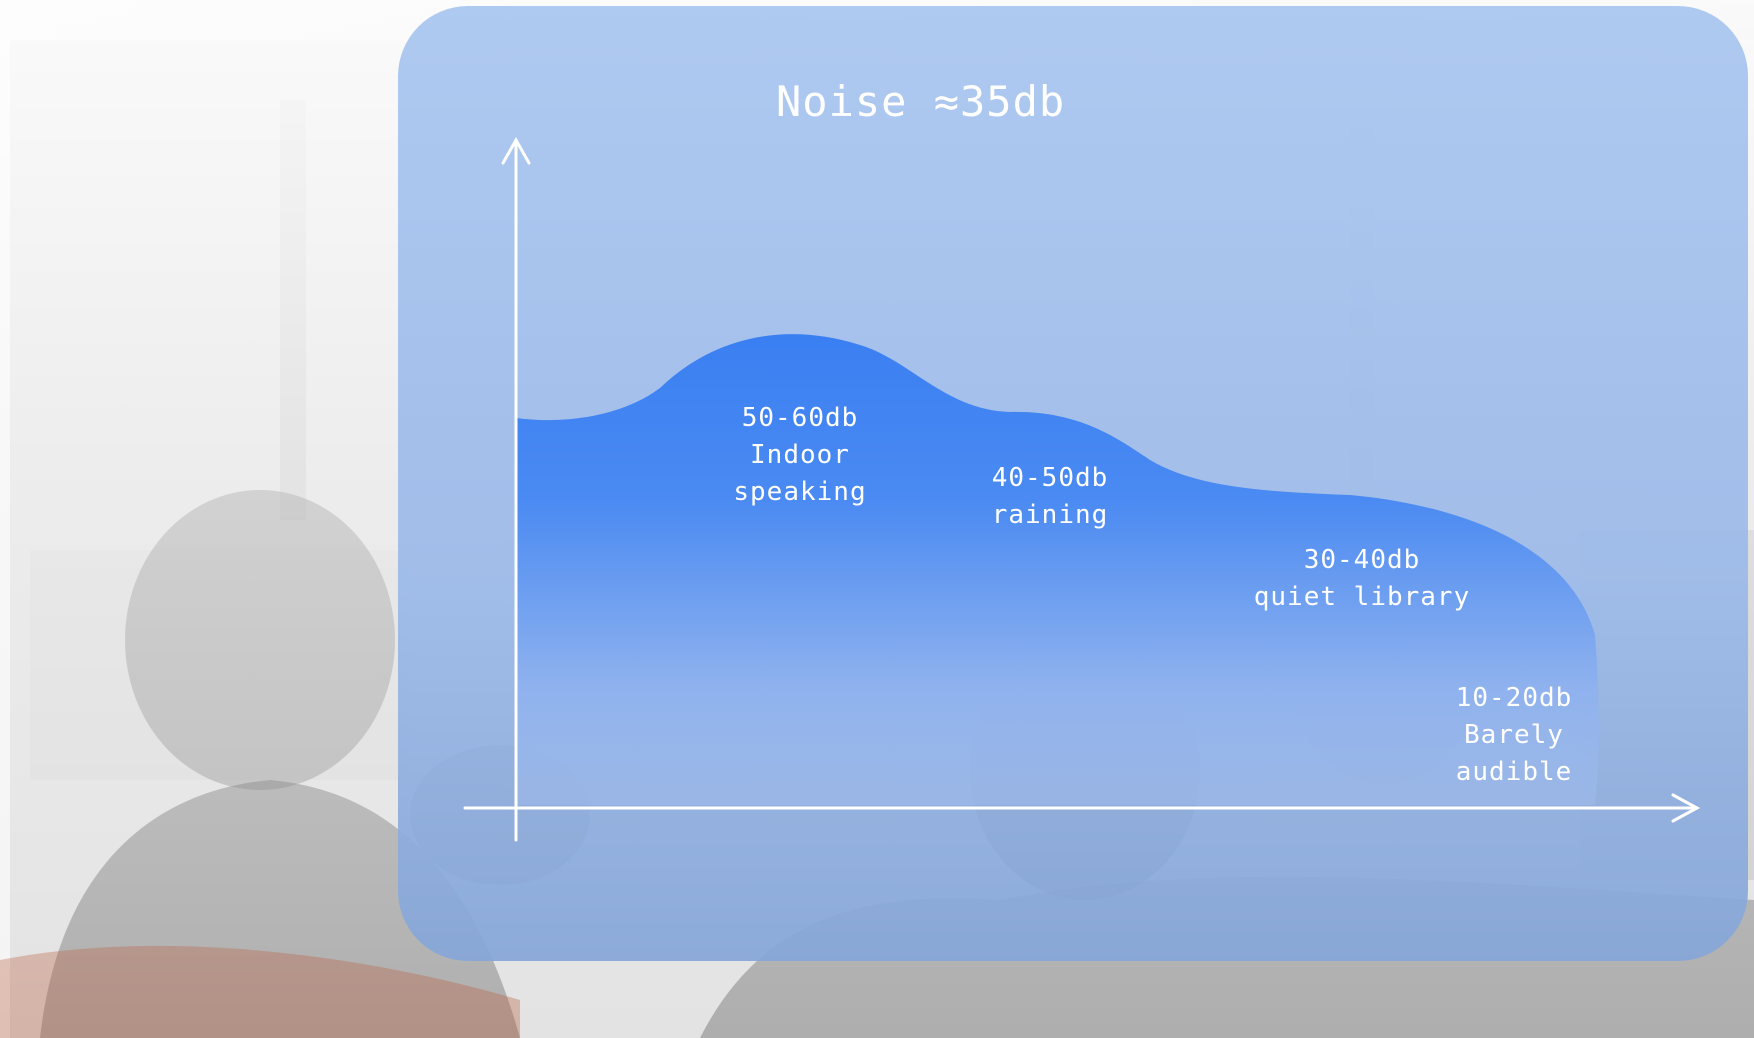 This screenshot has height=1038, width=1754. Describe the element at coordinates (1686, 808) in the screenshot. I see `x-axis-arrow-icon` at that location.